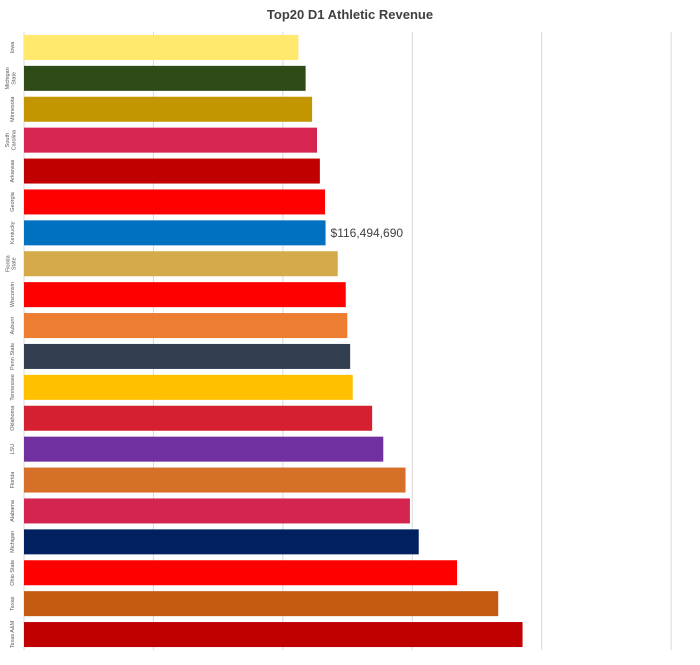  I want to click on category-label: Kentucky, so click(13, 232).